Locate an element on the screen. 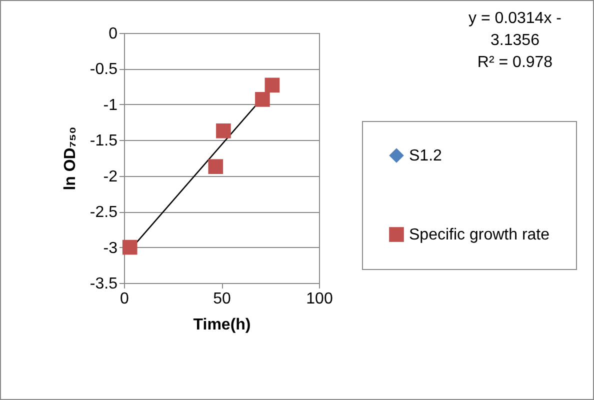 The width and height of the screenshot is (594, 400). x-axis-title: Time(h) is located at coordinates (222, 325).